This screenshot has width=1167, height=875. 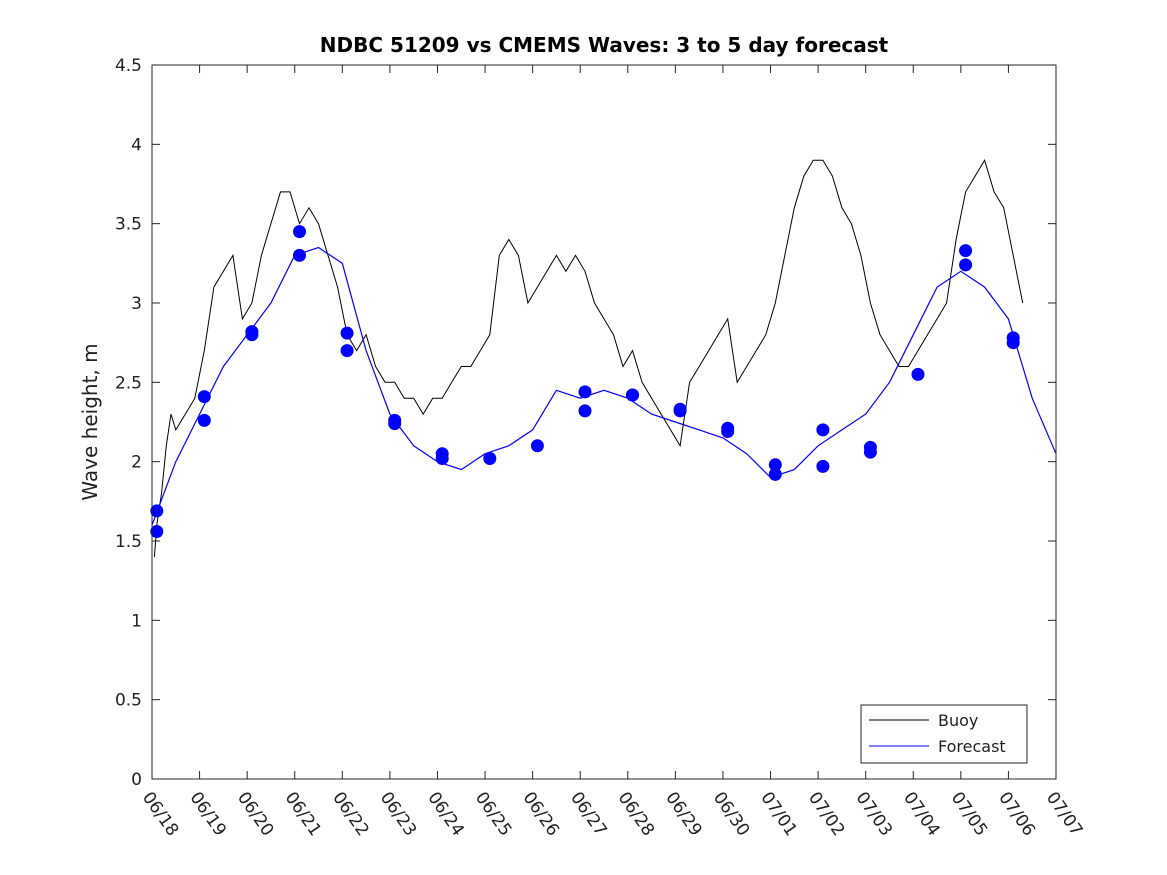 I want to click on y-tick-label: 2.5, so click(x=128, y=383).